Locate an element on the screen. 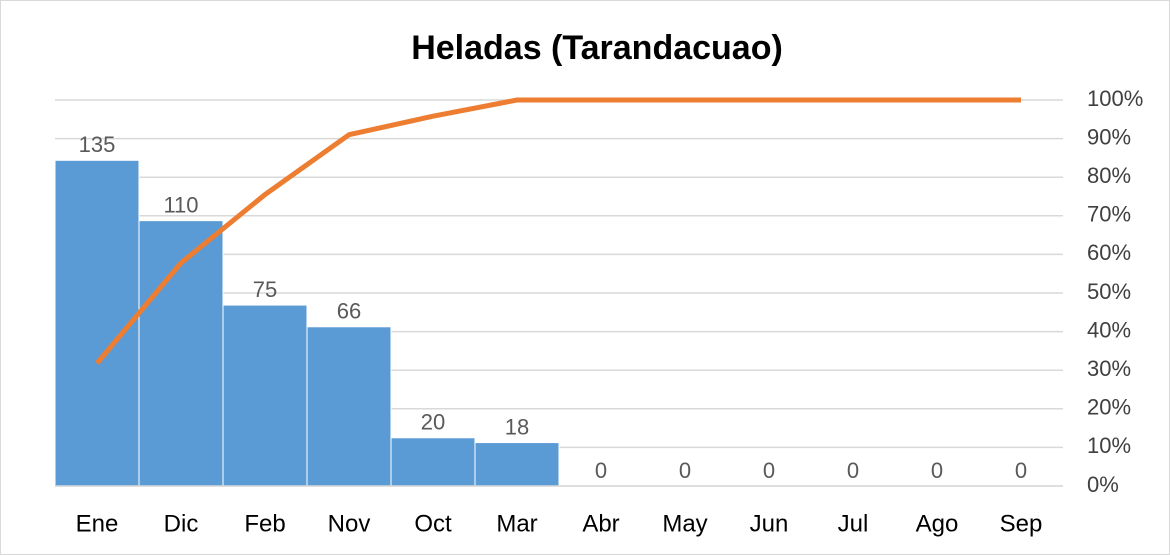 Image resolution: width=1170 pixels, height=555 pixels. y2-tick-label: 100% is located at coordinates (1115, 98).